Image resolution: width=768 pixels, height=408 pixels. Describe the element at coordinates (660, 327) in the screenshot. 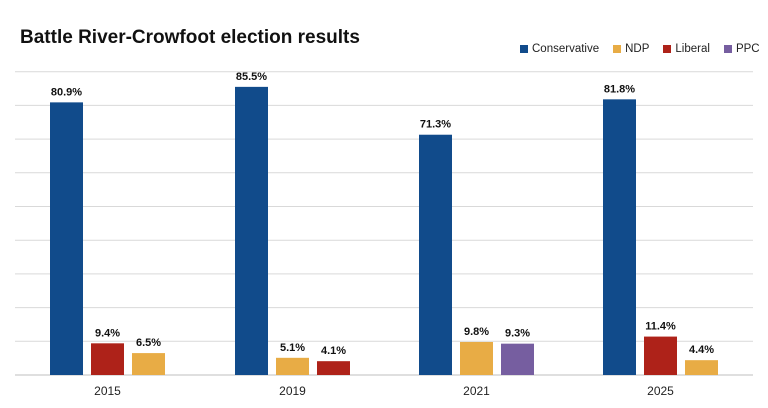

I see `data-label-2025-liberal: 11.4%` at that location.